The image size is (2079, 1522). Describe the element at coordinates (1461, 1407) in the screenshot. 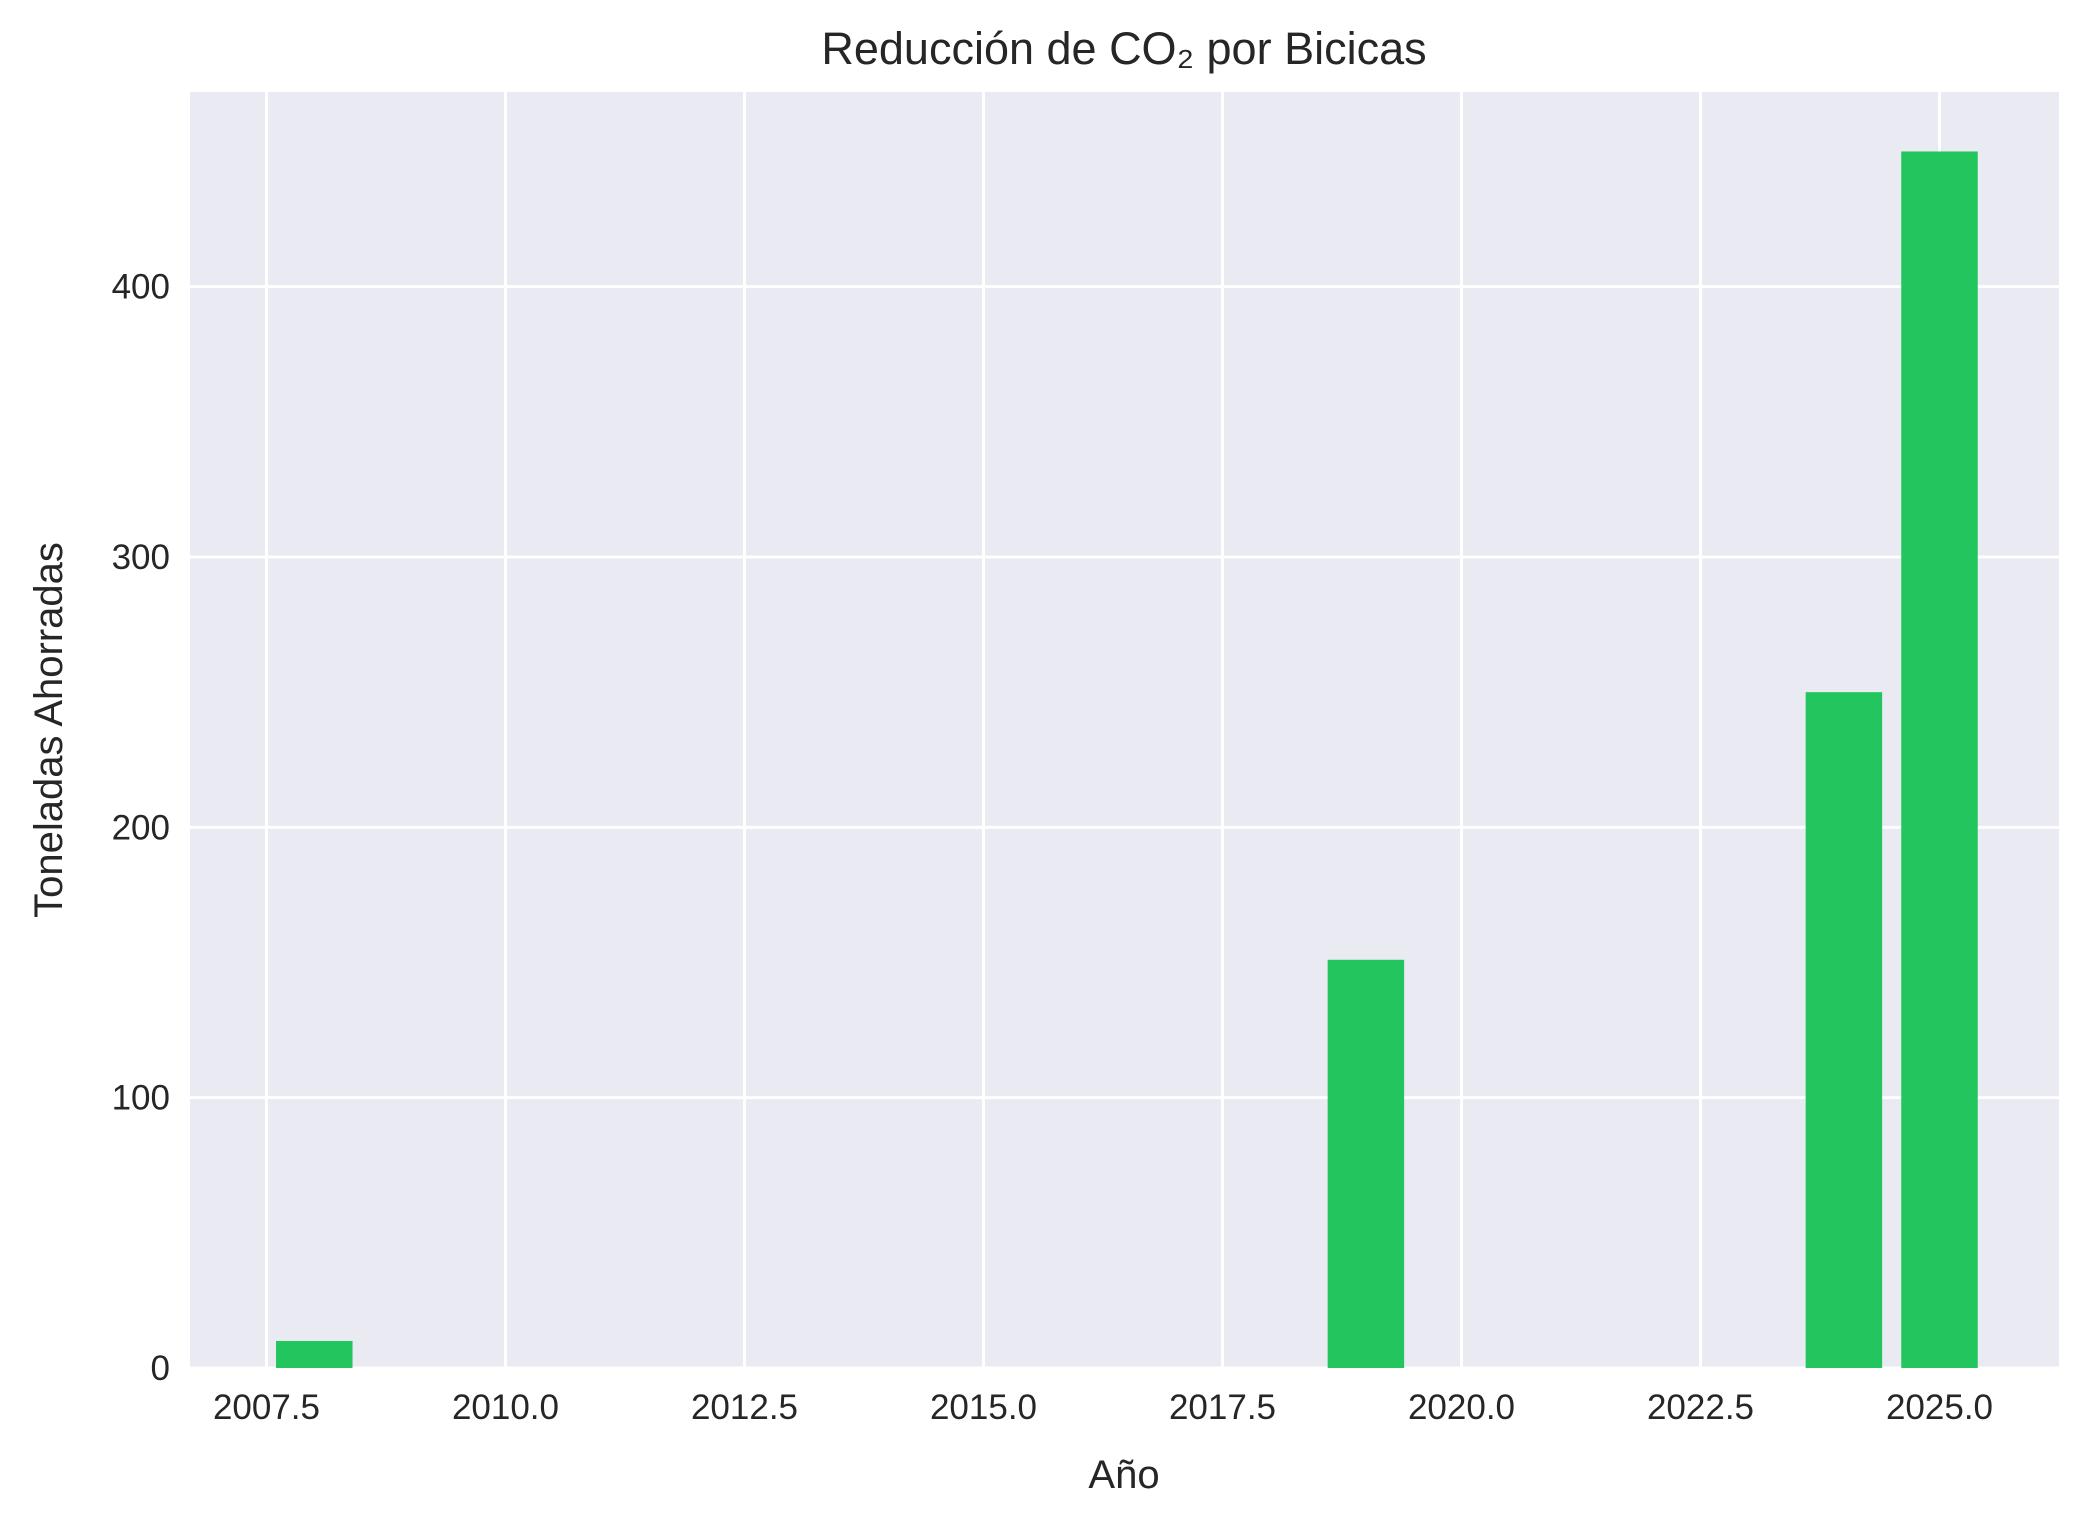

I see `x-tick-label: 2020.0` at that location.